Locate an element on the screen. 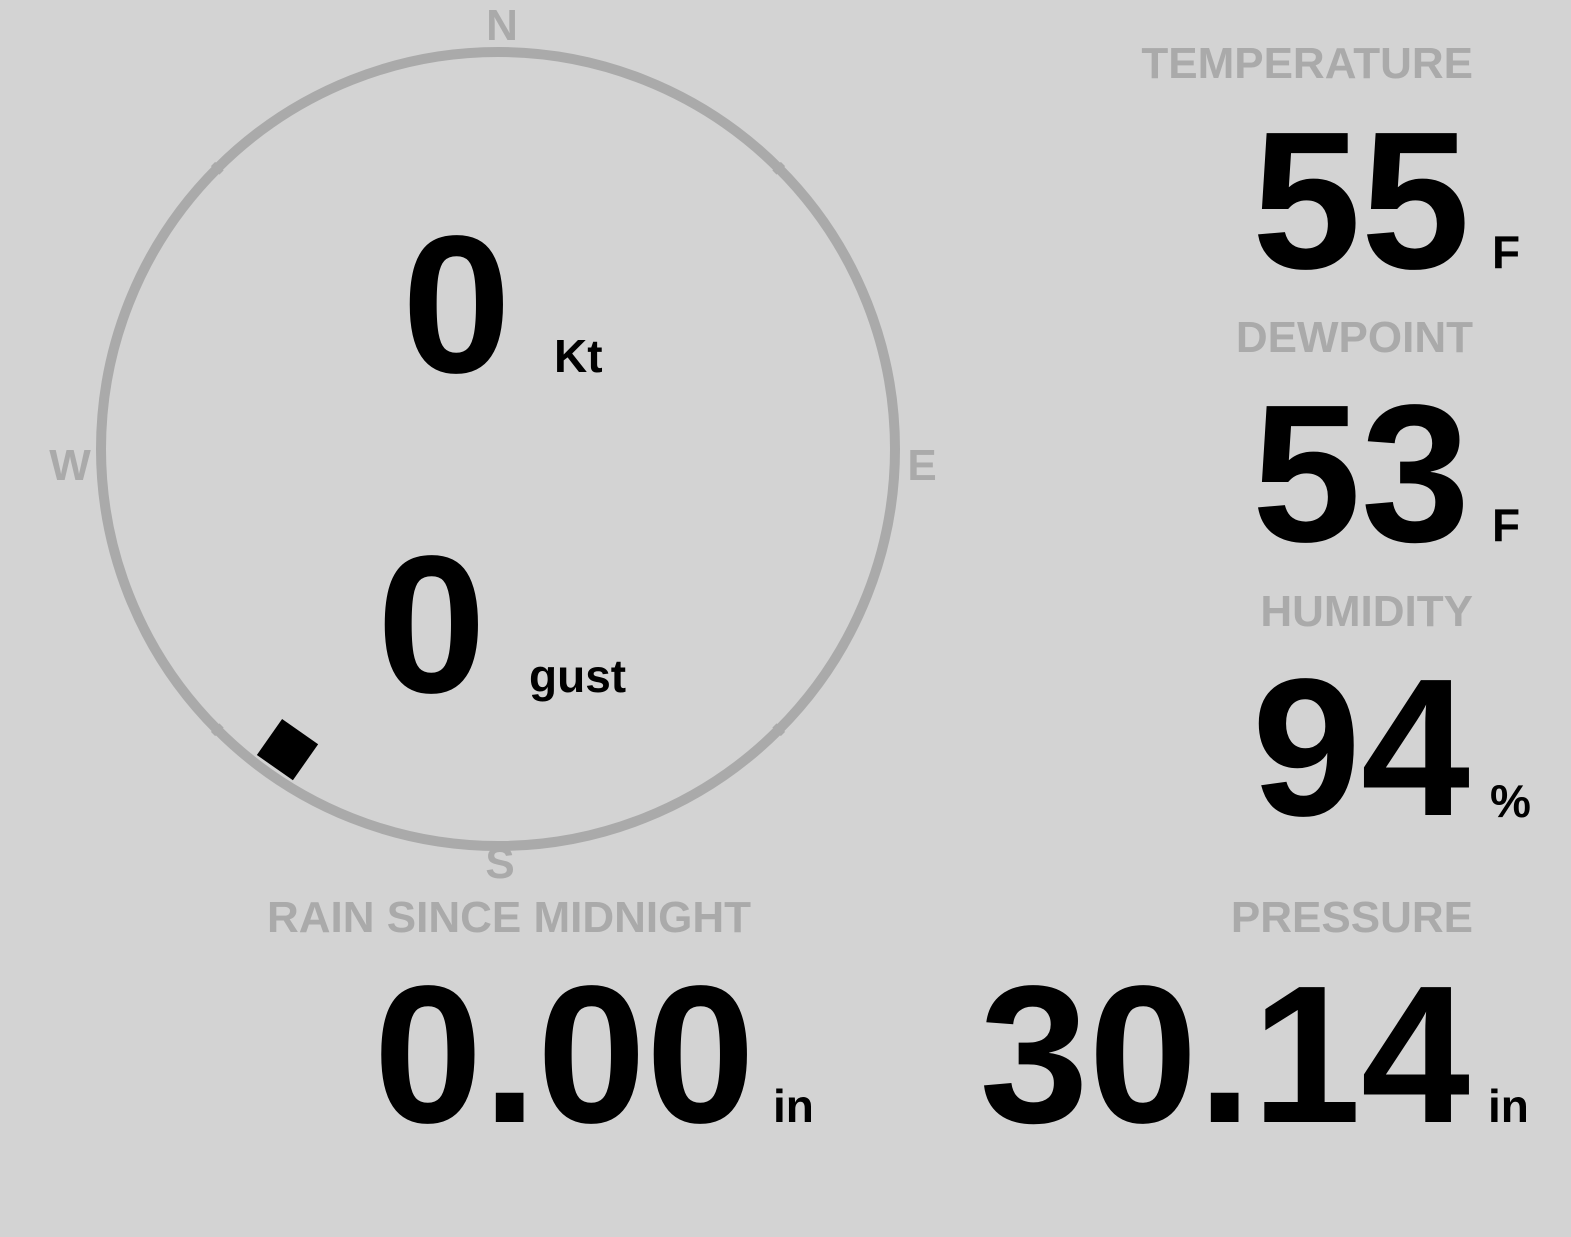 This screenshot has width=1571, height=1237. wind-speed-value: 0 is located at coordinates (456, 304).